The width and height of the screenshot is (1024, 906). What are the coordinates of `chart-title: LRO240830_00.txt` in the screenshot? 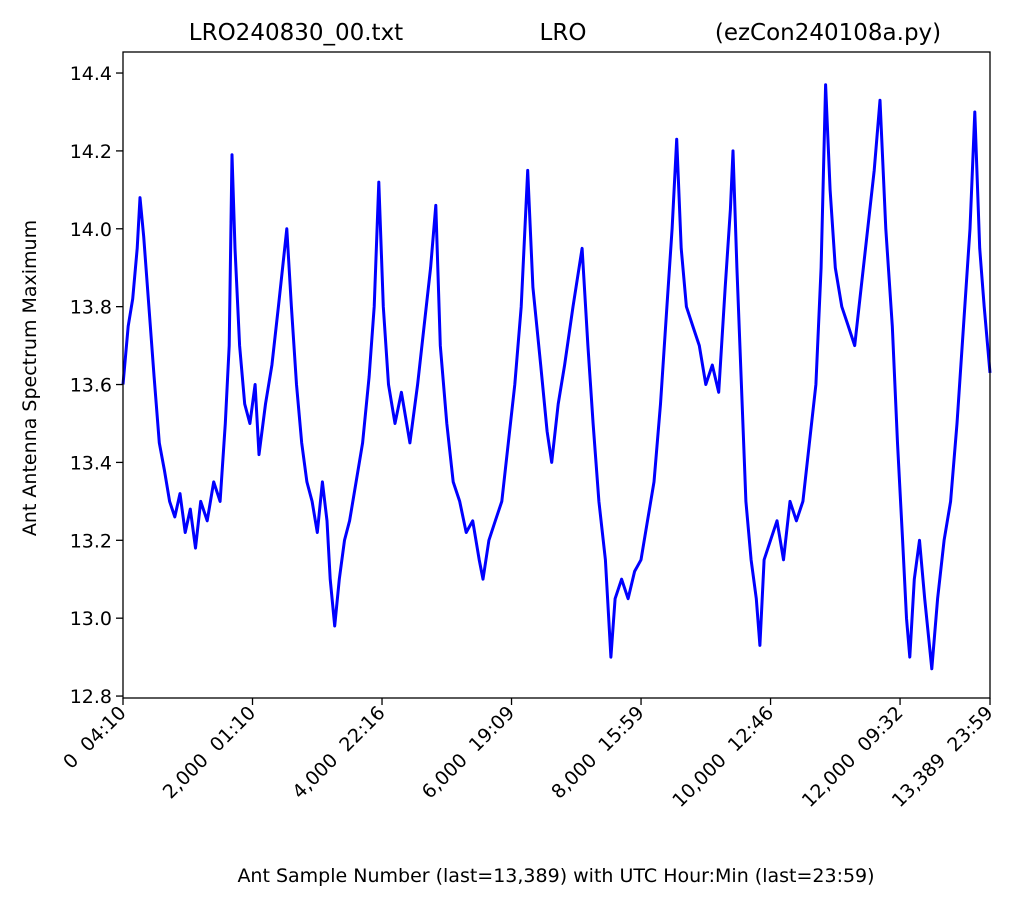 It's located at (296, 33).